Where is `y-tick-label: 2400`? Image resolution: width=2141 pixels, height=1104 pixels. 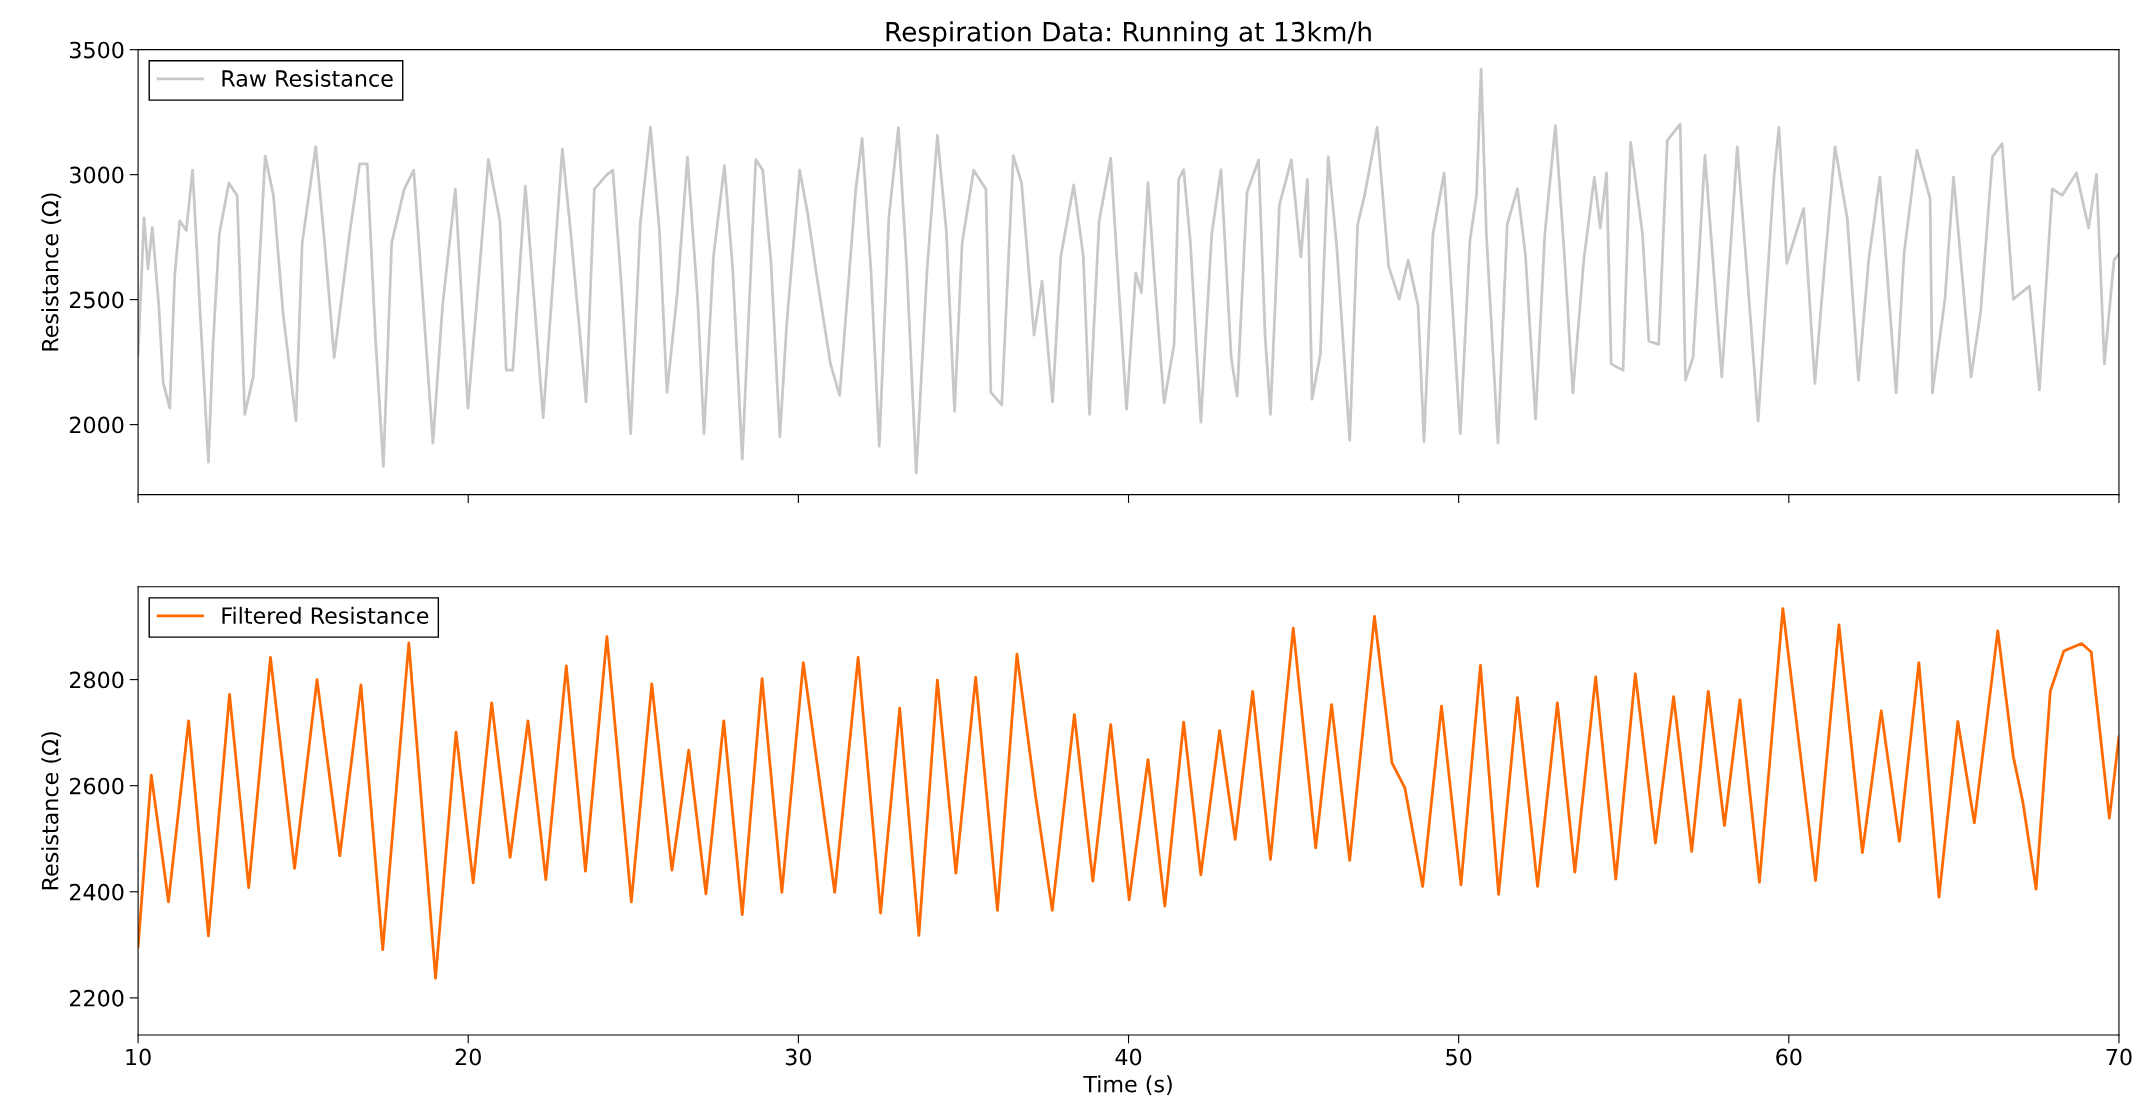 y-tick-label: 2400 is located at coordinates (96, 892).